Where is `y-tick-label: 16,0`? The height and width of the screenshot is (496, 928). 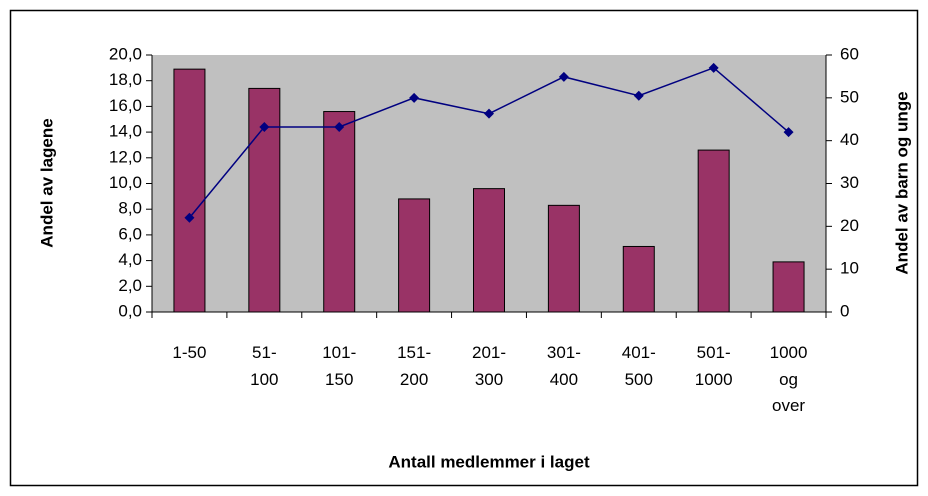
y-tick-label: 16,0 is located at coordinates (125, 105).